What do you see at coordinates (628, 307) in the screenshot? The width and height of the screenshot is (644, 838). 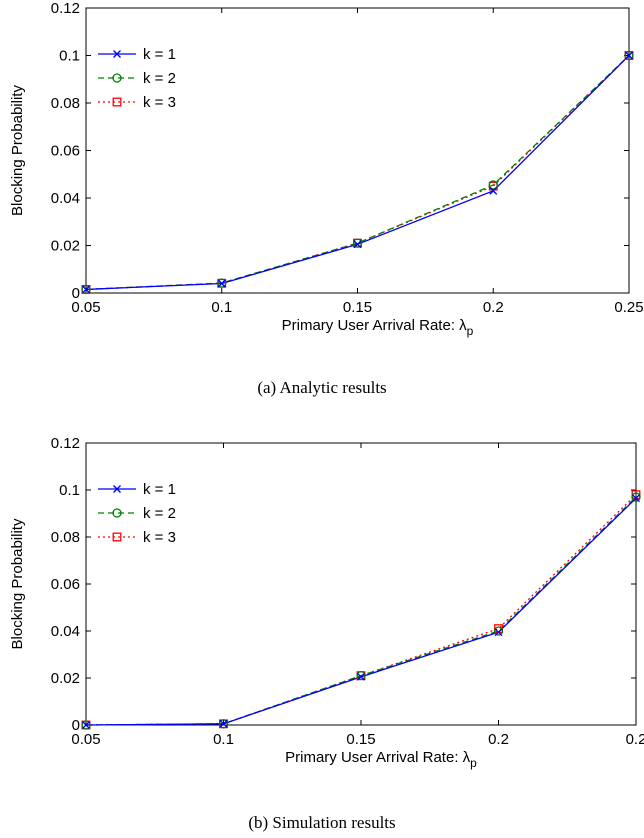 I see `x-tick-label: 0.25` at bounding box center [628, 307].